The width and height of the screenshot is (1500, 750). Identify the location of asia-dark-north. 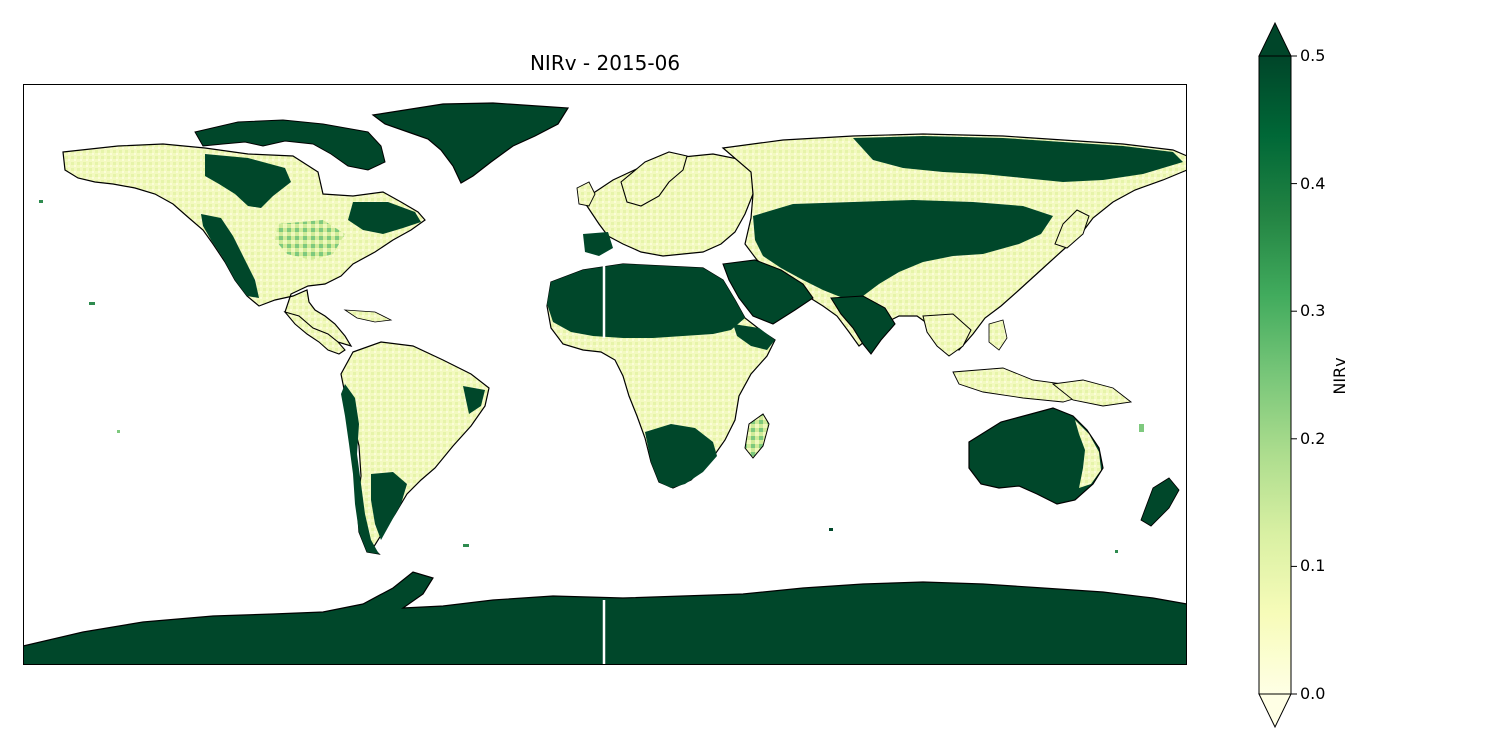
(1018, 159).